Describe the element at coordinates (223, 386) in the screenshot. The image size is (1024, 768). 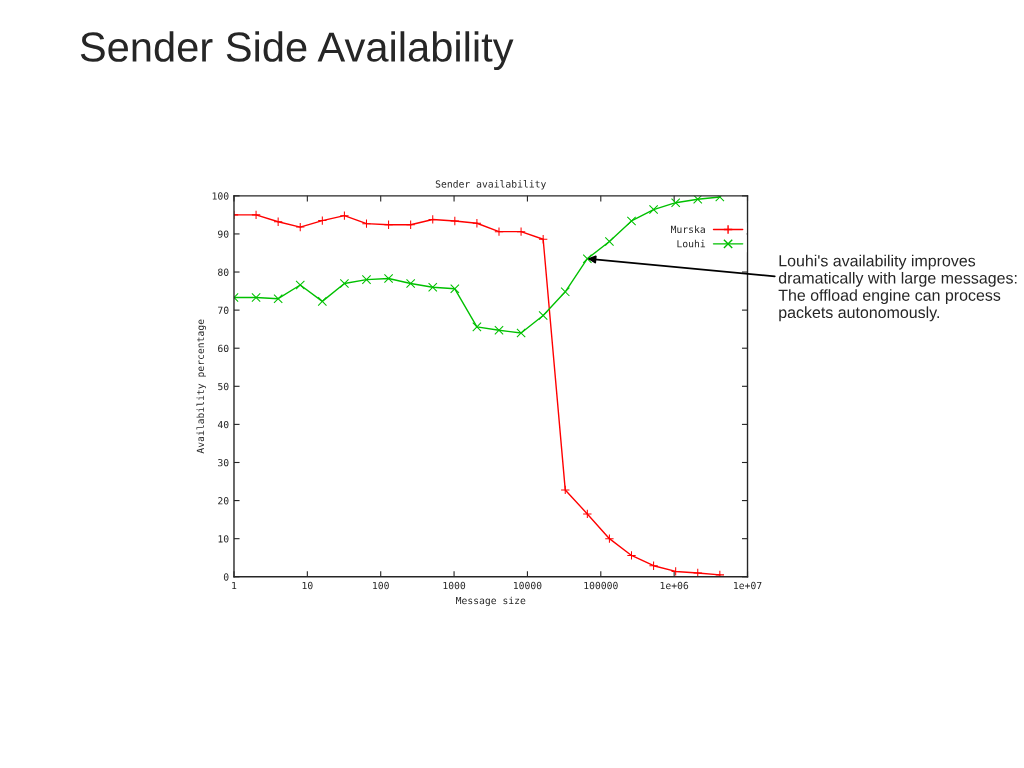
I see `y-tick-label: 50` at that location.